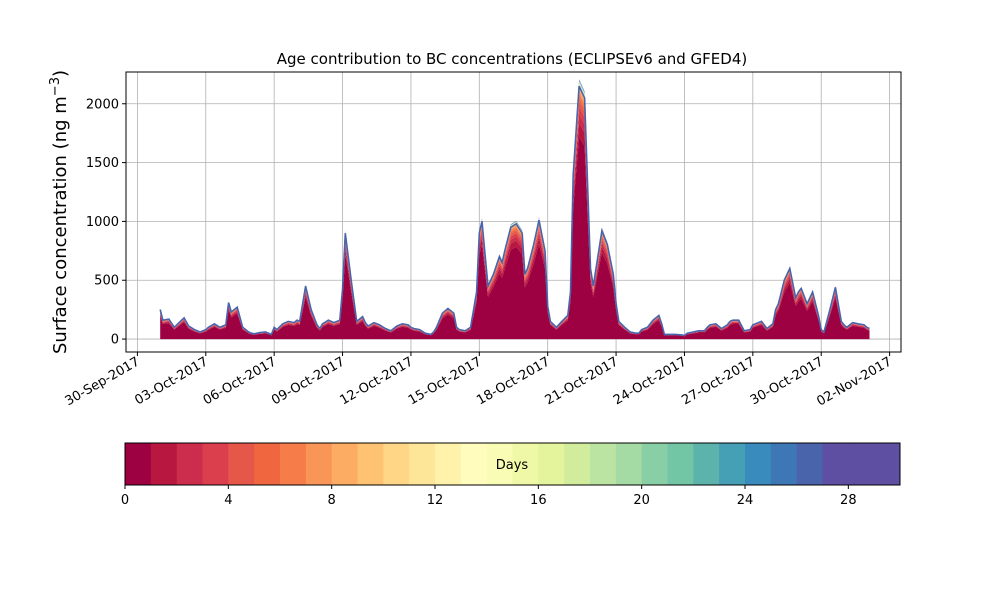  Describe the element at coordinates (718, 381) in the screenshot. I see `x-tick-label: 27-Oct-2017` at that location.